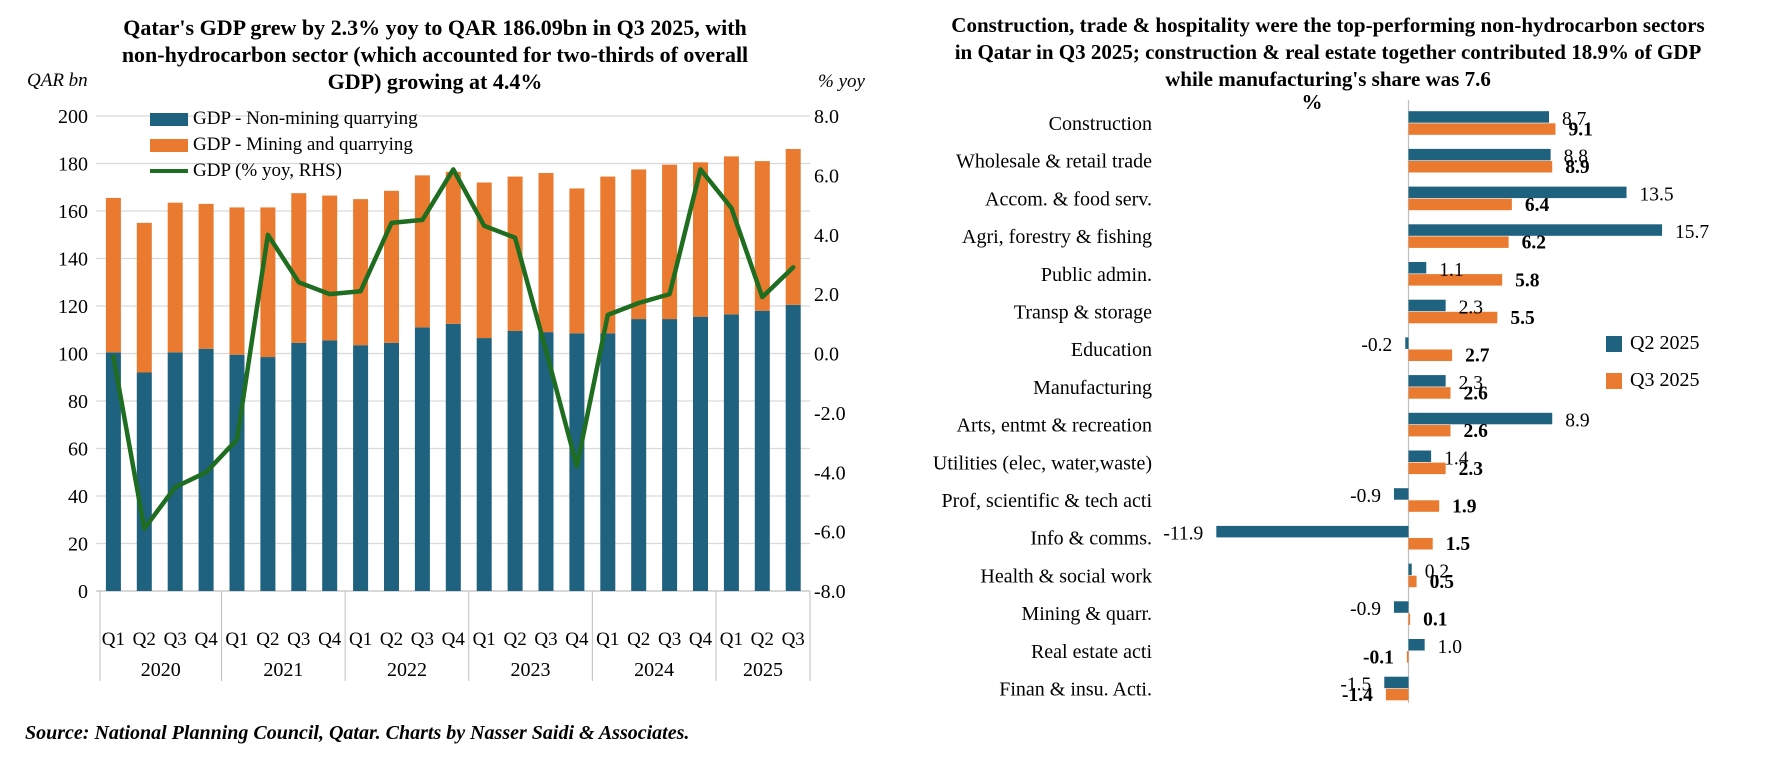 The width and height of the screenshot is (1776, 766). What do you see at coordinates (284, 170) in the screenshot?
I see `legend-item-yoy-line: GDP (% yoy, RHS)` at bounding box center [284, 170].